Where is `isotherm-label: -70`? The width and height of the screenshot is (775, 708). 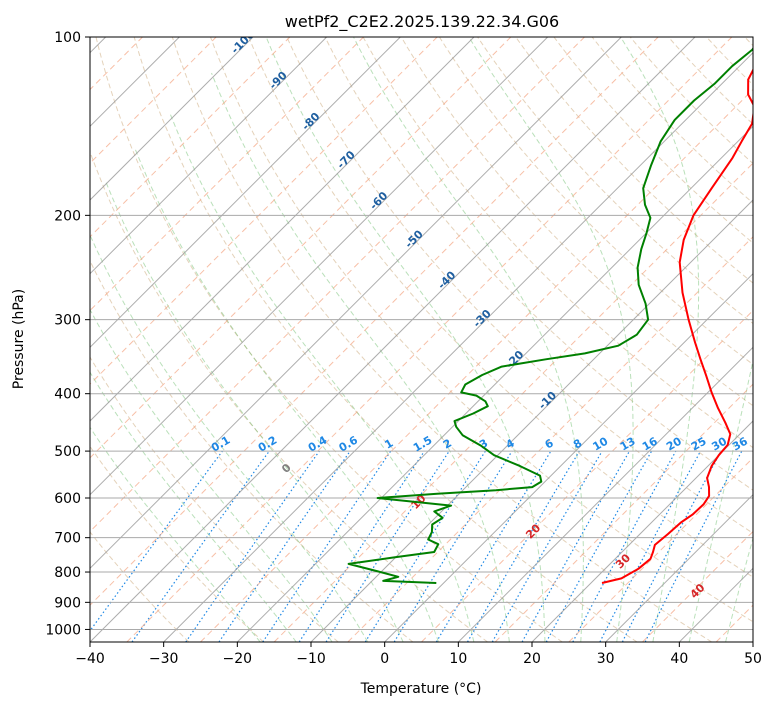 isotherm-label: -70 is located at coordinates (346, 159).